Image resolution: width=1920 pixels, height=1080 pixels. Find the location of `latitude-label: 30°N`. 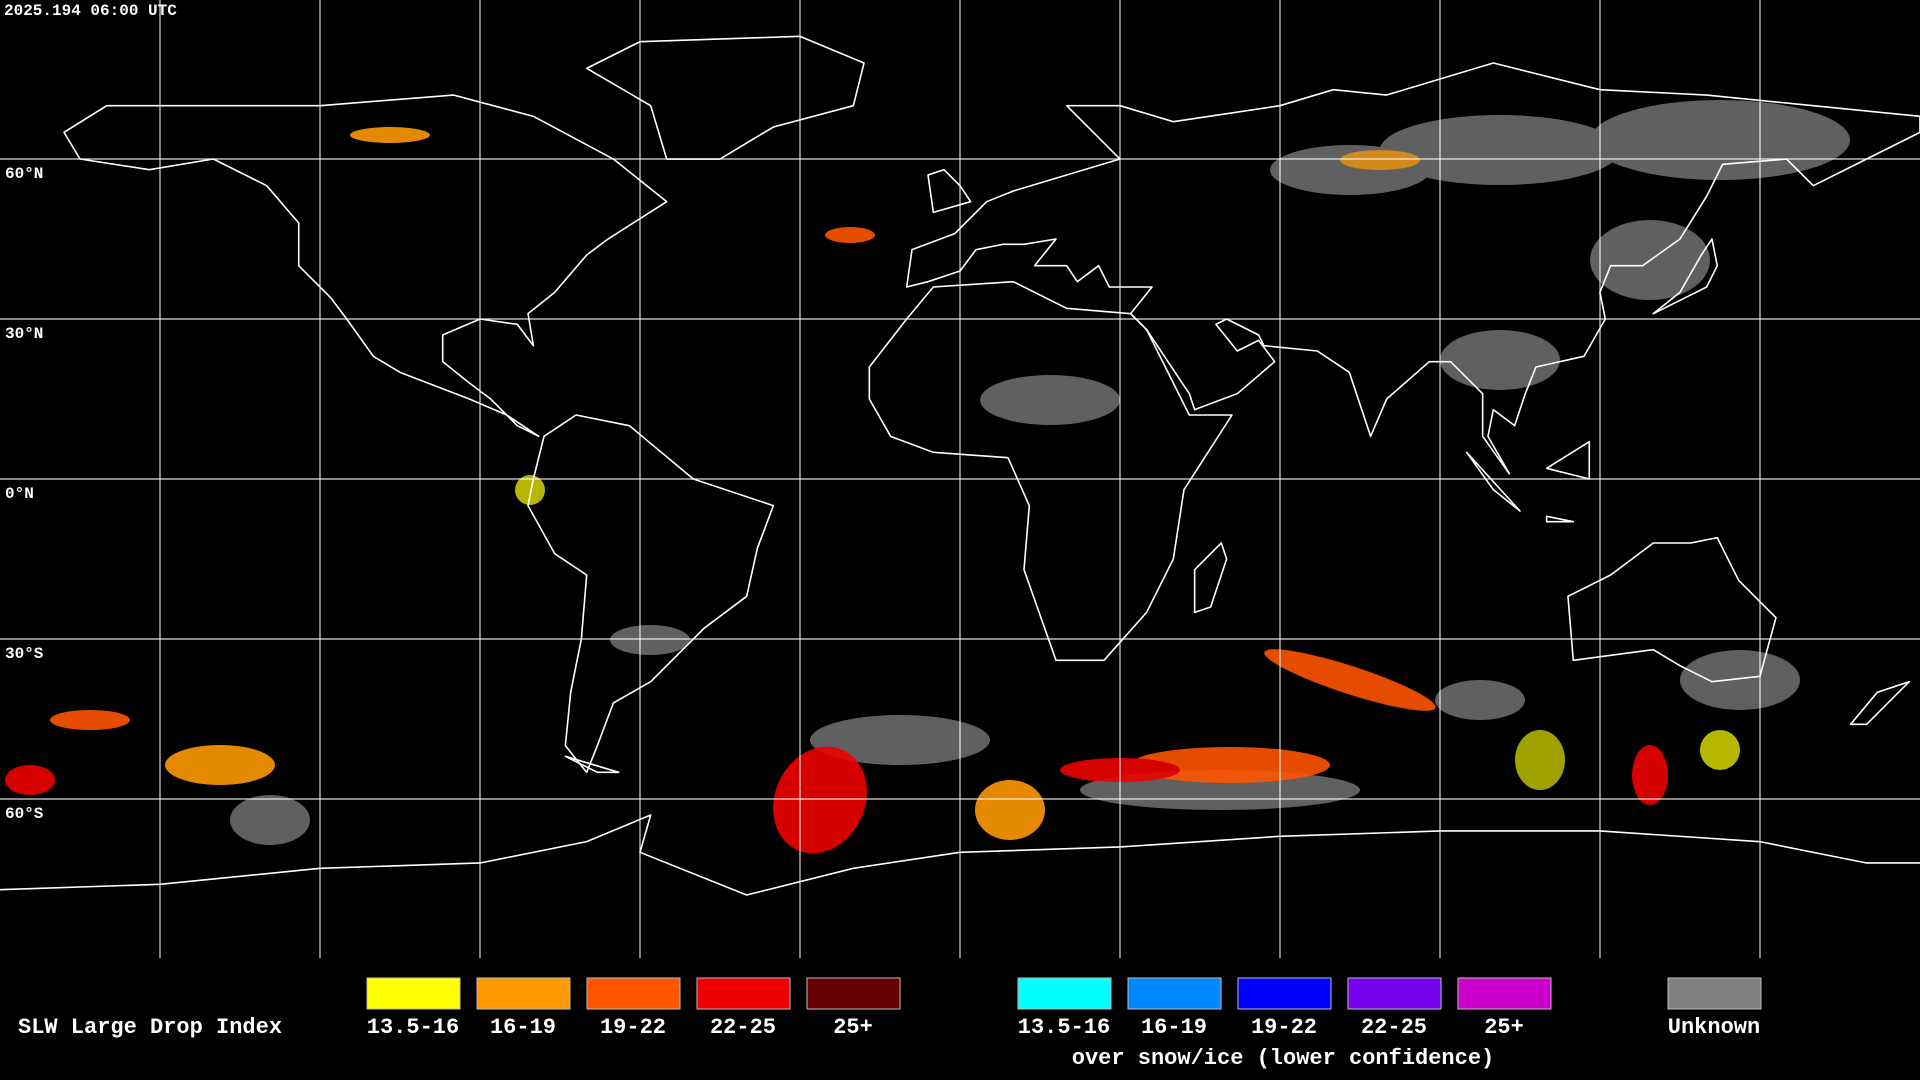

latitude-label: 30°N is located at coordinates (24, 334).